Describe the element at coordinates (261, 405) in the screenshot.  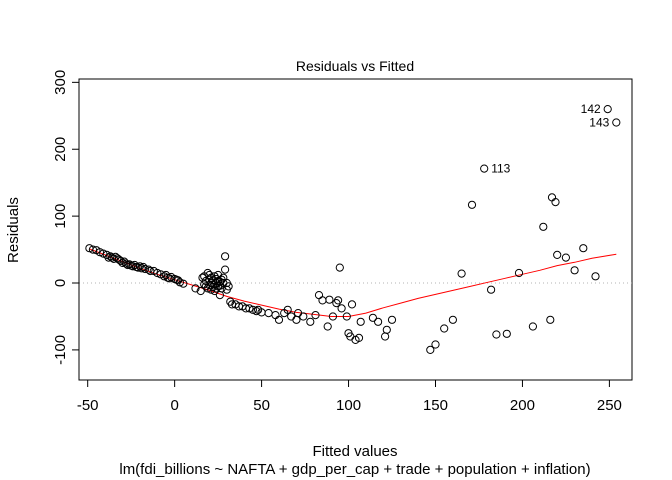
I see `x-tick-label: 50` at that location.